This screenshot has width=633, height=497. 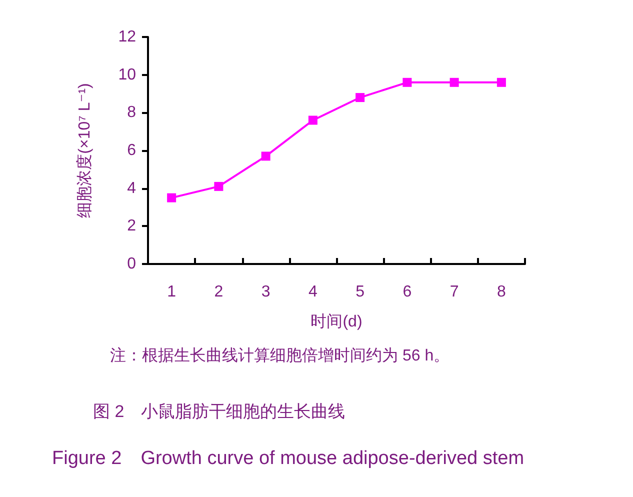 I want to click on x-tick-label: 4, so click(x=313, y=292).